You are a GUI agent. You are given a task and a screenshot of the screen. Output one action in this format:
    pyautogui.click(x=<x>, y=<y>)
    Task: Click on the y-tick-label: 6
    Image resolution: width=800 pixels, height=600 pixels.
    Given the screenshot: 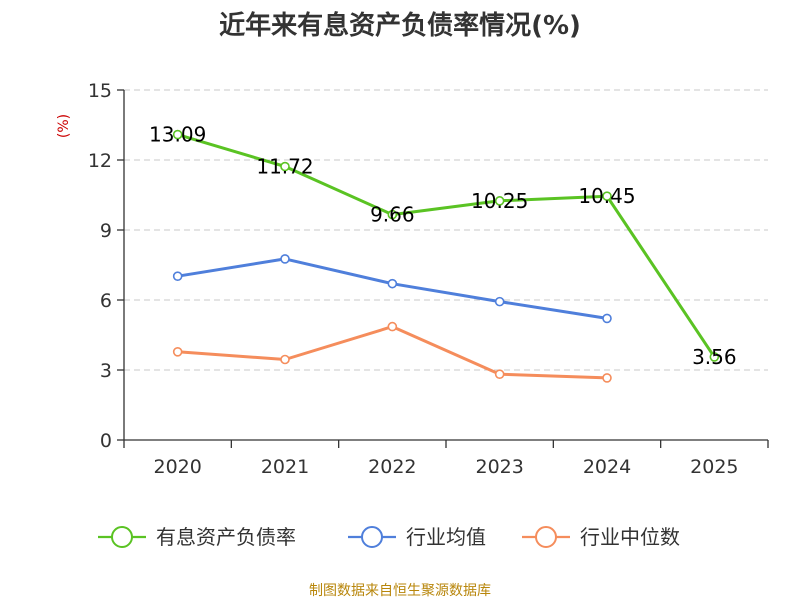 What is the action you would take?
    pyautogui.click(x=106, y=301)
    